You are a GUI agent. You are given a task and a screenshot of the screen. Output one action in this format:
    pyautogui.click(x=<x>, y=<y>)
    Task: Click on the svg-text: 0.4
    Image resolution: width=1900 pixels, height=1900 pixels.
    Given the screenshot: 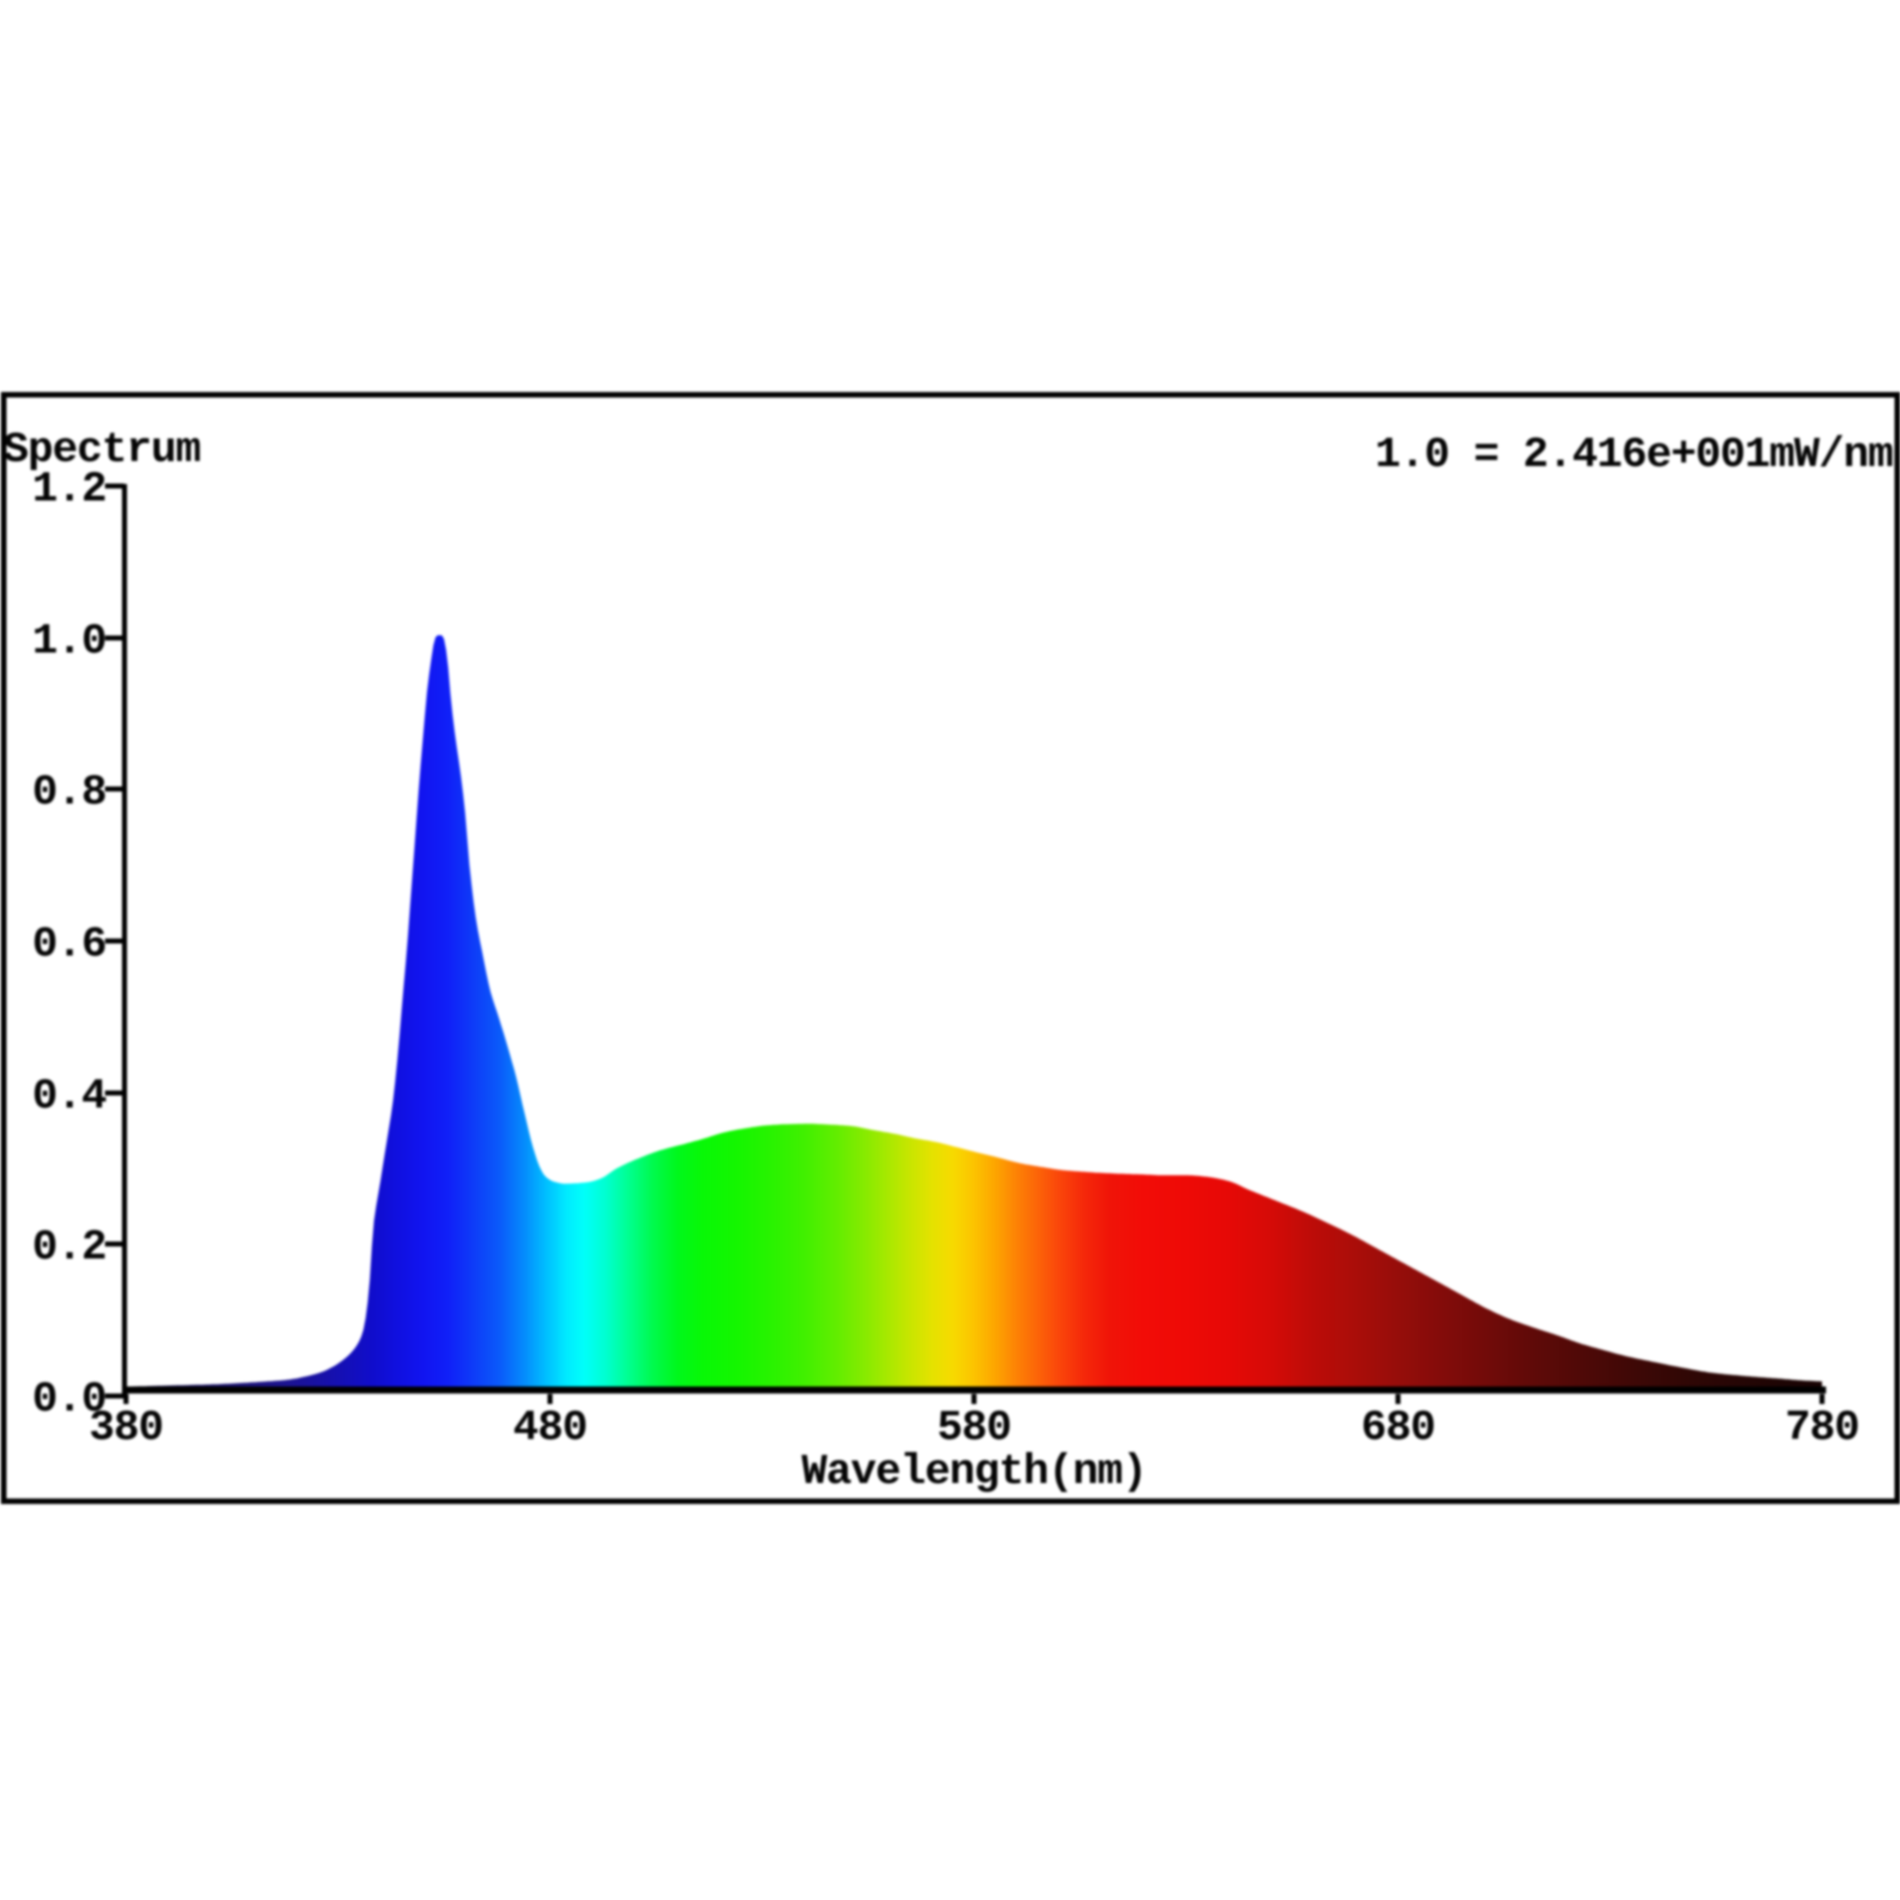 What is the action you would take?
    pyautogui.click(x=69, y=1096)
    